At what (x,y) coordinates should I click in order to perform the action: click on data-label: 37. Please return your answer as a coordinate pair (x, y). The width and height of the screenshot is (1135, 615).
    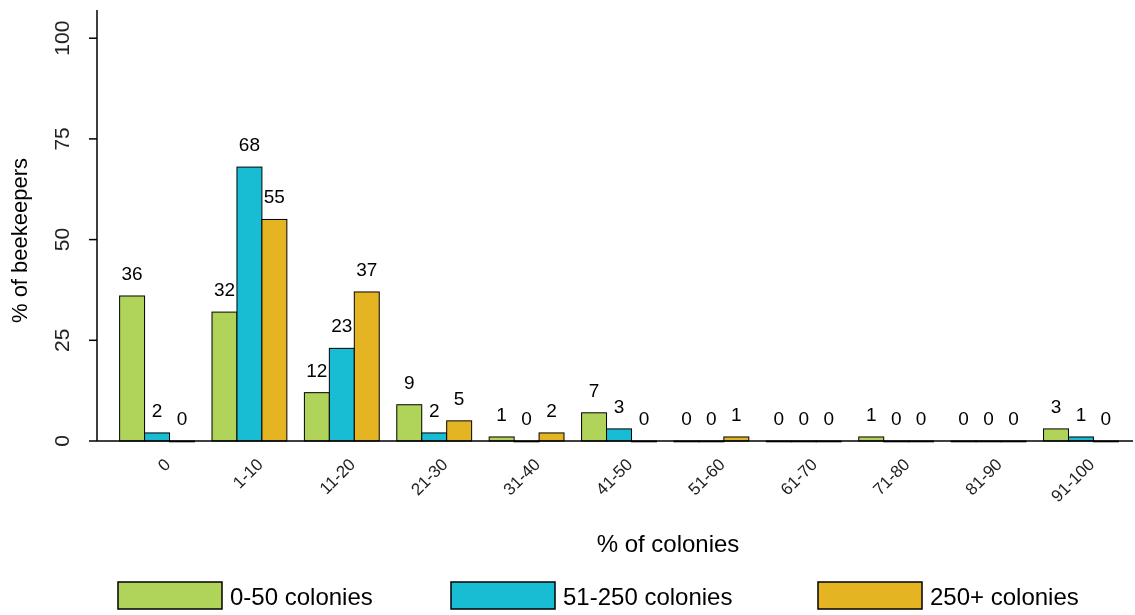
    Looking at the image, I should click on (367, 269).